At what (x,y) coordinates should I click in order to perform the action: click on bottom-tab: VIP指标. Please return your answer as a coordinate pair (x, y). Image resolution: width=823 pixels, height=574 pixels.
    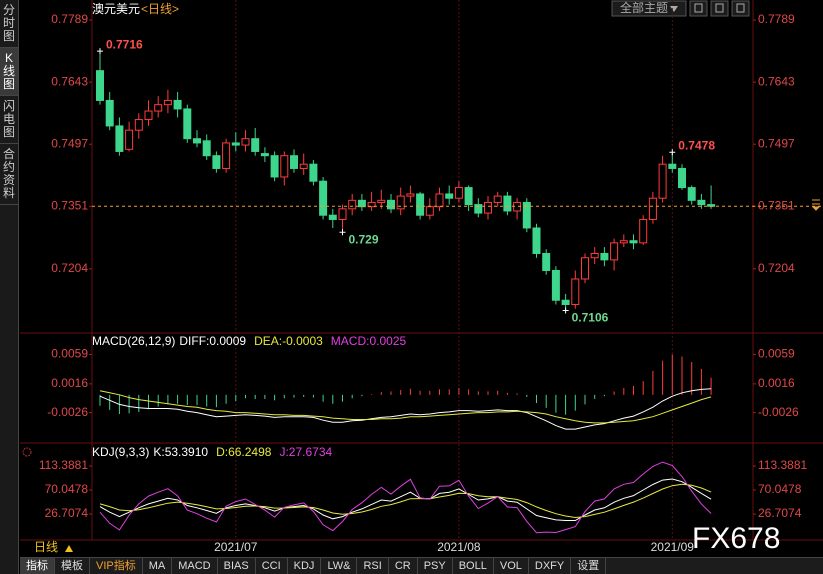
    Looking at the image, I should click on (116, 566).